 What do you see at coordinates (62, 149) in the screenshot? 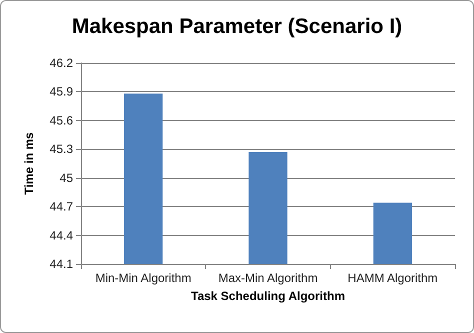
I see `y-tick-label: 45.3` at bounding box center [62, 149].